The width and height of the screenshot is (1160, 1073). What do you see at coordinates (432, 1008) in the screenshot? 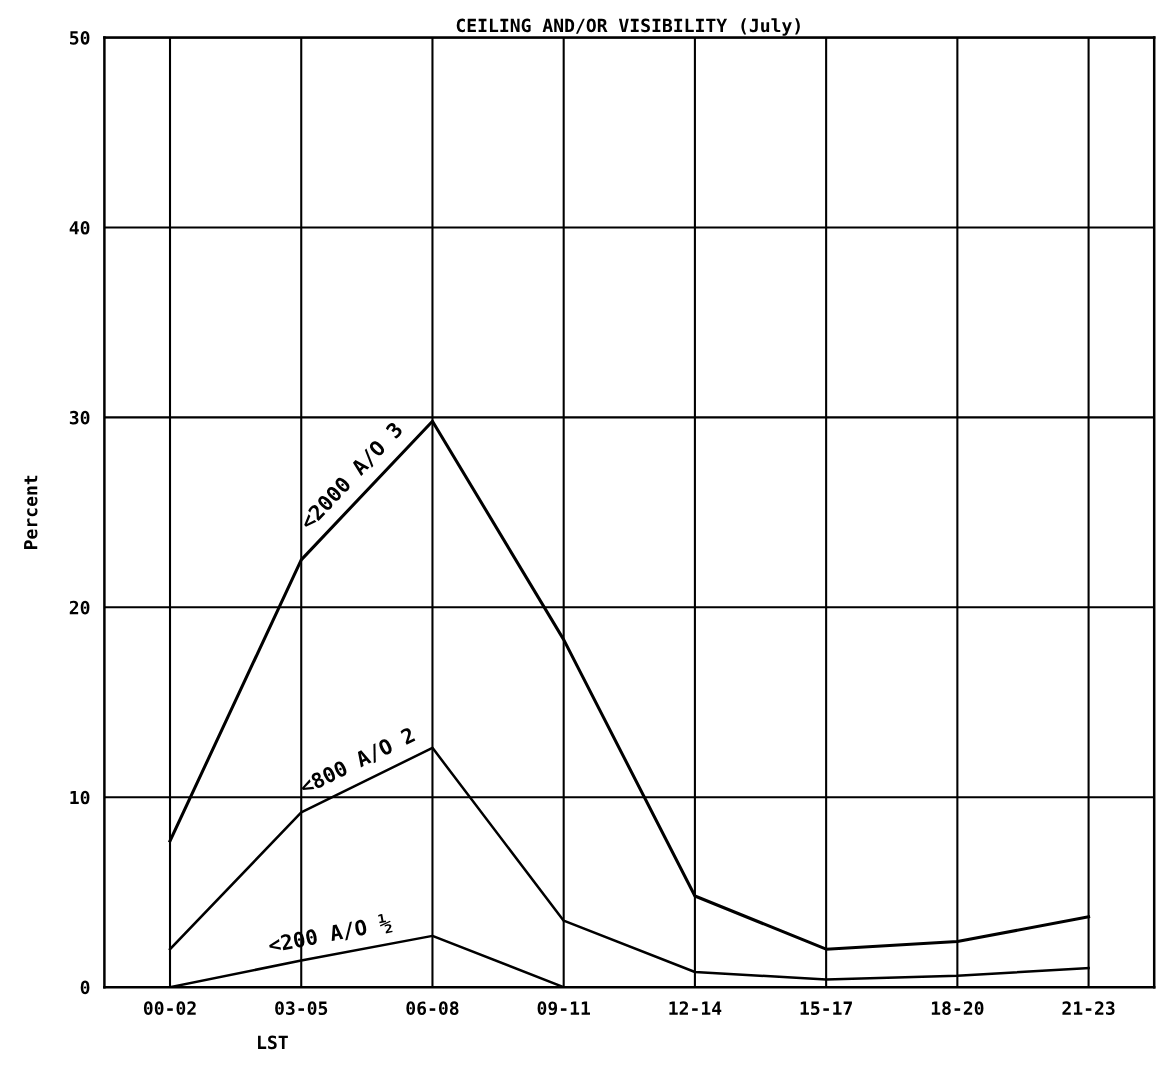
I see `x-tick-label: 06-08` at bounding box center [432, 1008].